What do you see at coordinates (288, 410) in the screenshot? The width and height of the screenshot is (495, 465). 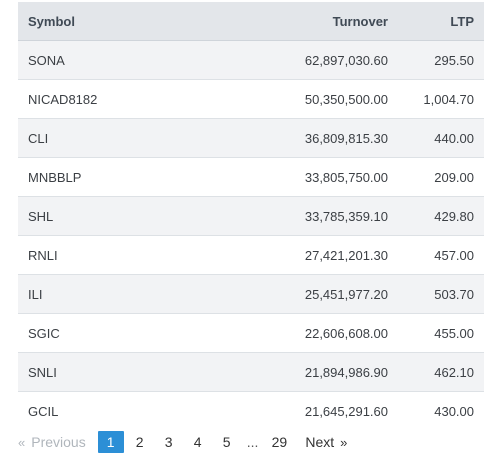 I see `turnover-cell: 21,645,291.60` at bounding box center [288, 410].